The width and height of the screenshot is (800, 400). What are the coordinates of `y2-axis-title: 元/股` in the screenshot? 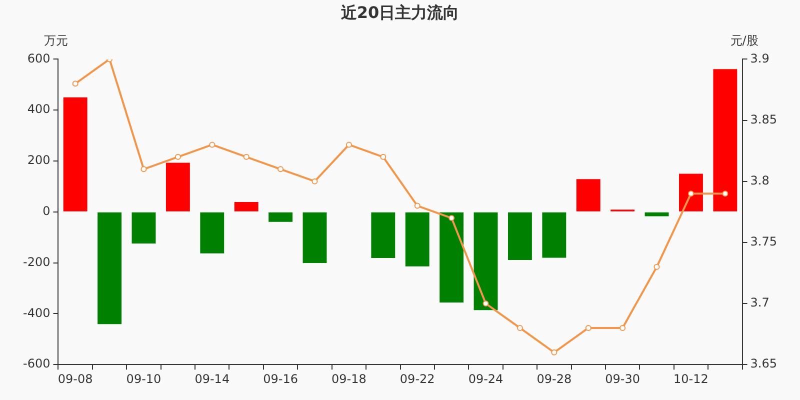 It's located at (744, 40).